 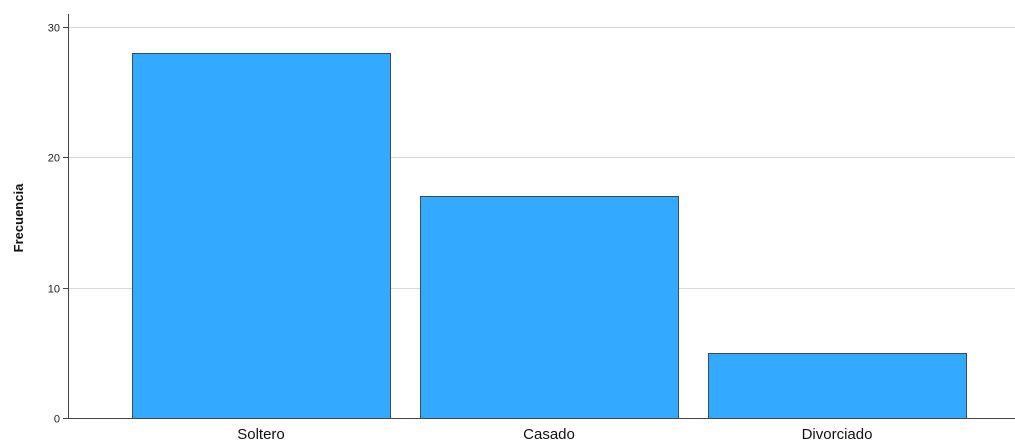 I want to click on bar-divorciado, so click(x=837, y=386).